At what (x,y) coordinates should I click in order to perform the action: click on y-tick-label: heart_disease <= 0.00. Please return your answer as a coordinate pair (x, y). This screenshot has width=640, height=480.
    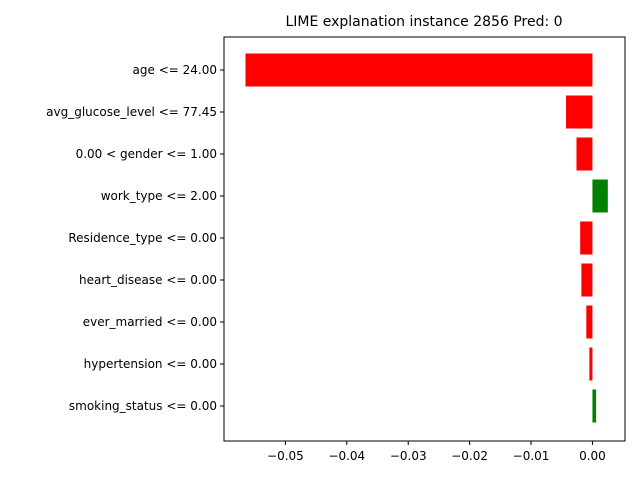
    Looking at the image, I should click on (148, 280).